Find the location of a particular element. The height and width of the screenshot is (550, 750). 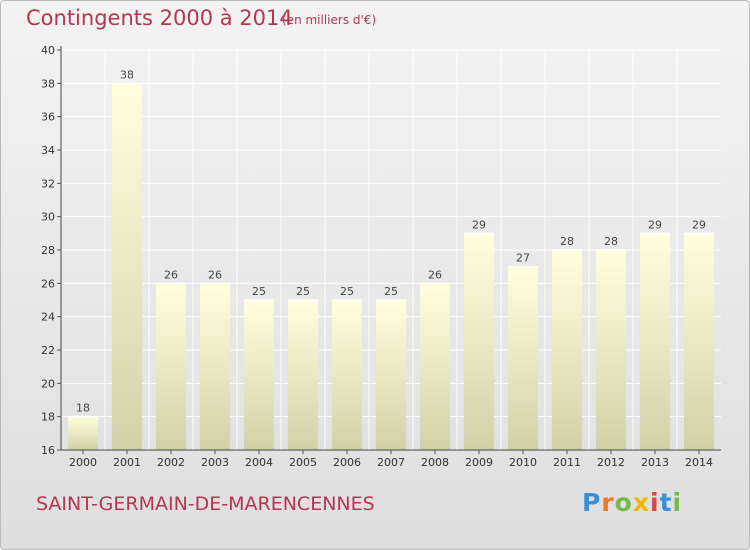

brand-letter: x is located at coordinates (641, 502).